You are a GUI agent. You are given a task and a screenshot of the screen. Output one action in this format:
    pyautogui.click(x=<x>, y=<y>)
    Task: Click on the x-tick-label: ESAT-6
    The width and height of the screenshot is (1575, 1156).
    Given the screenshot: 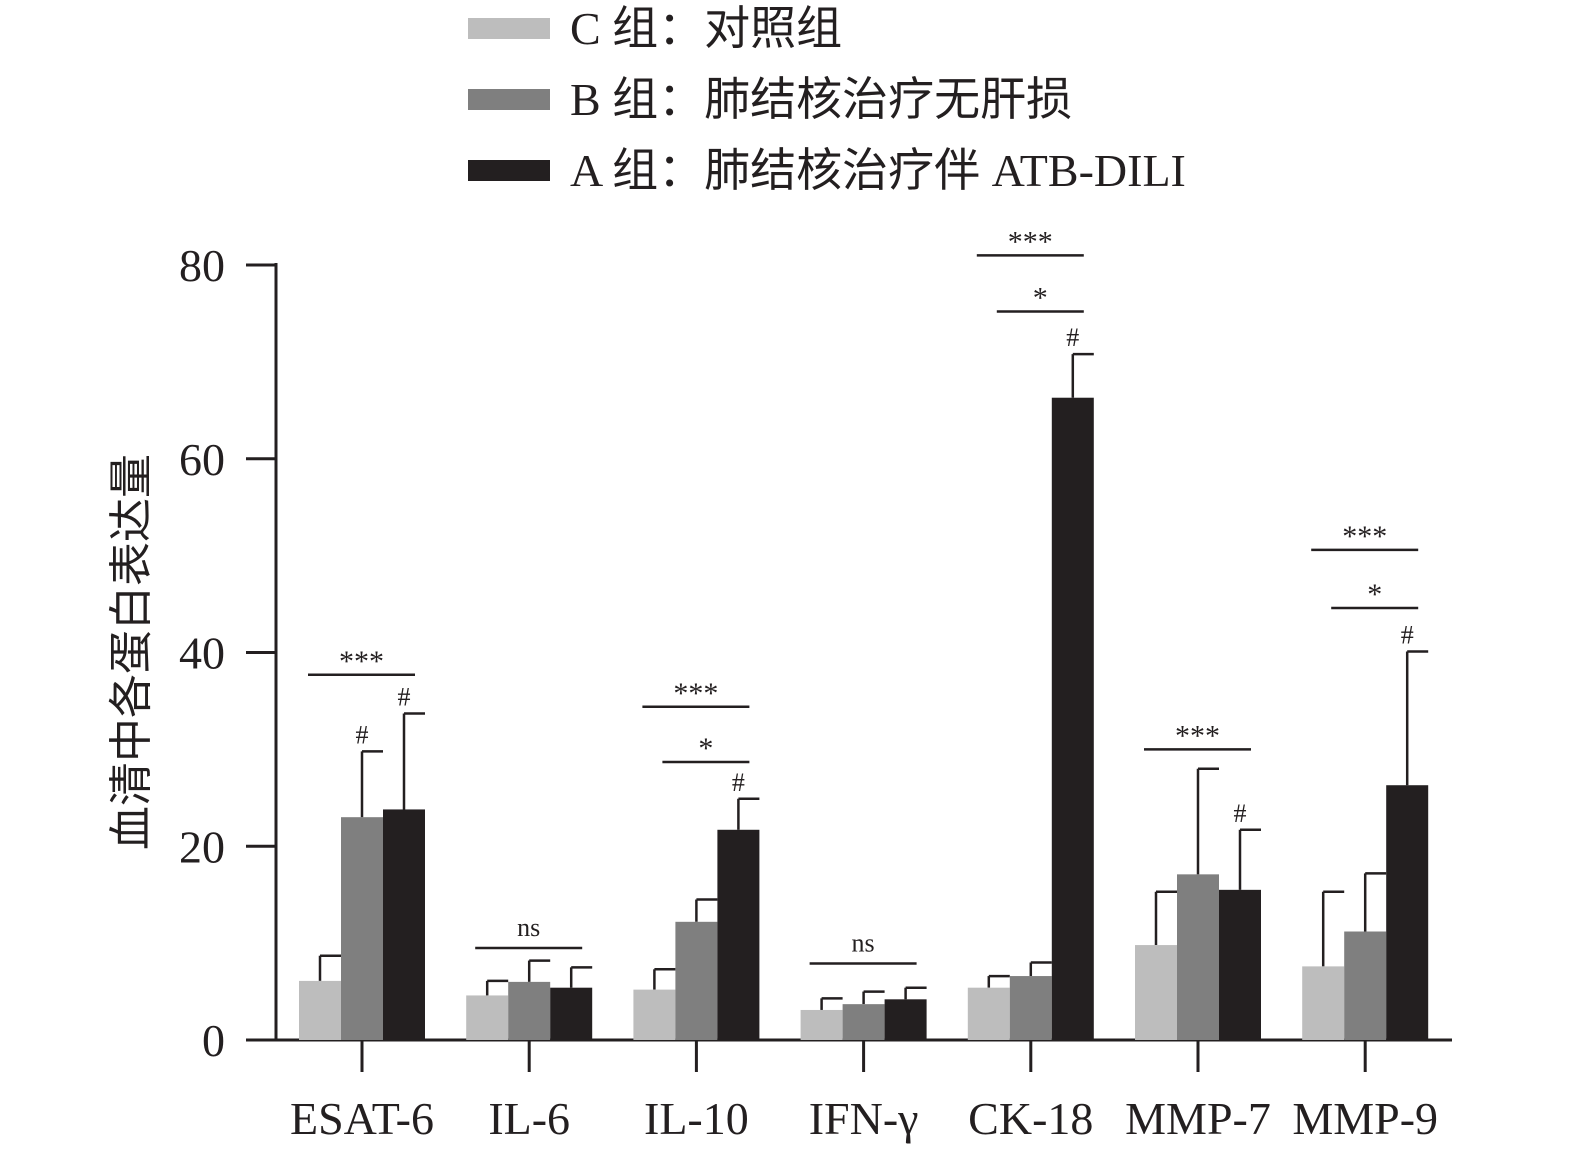 What is the action you would take?
    pyautogui.click(x=362, y=1118)
    